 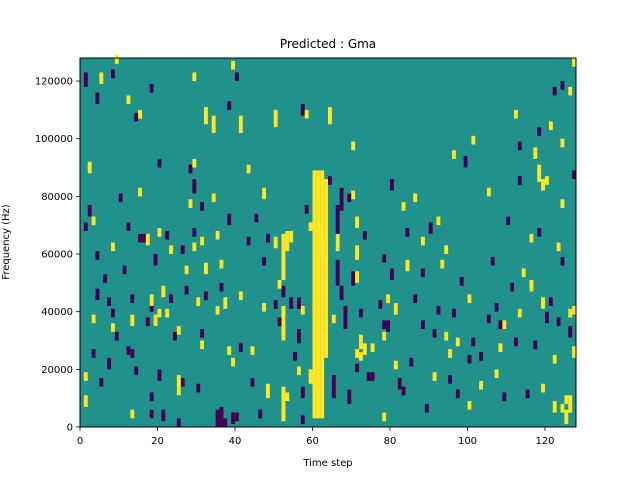 I want to click on y-tick-label: 60000, so click(x=57, y=255).